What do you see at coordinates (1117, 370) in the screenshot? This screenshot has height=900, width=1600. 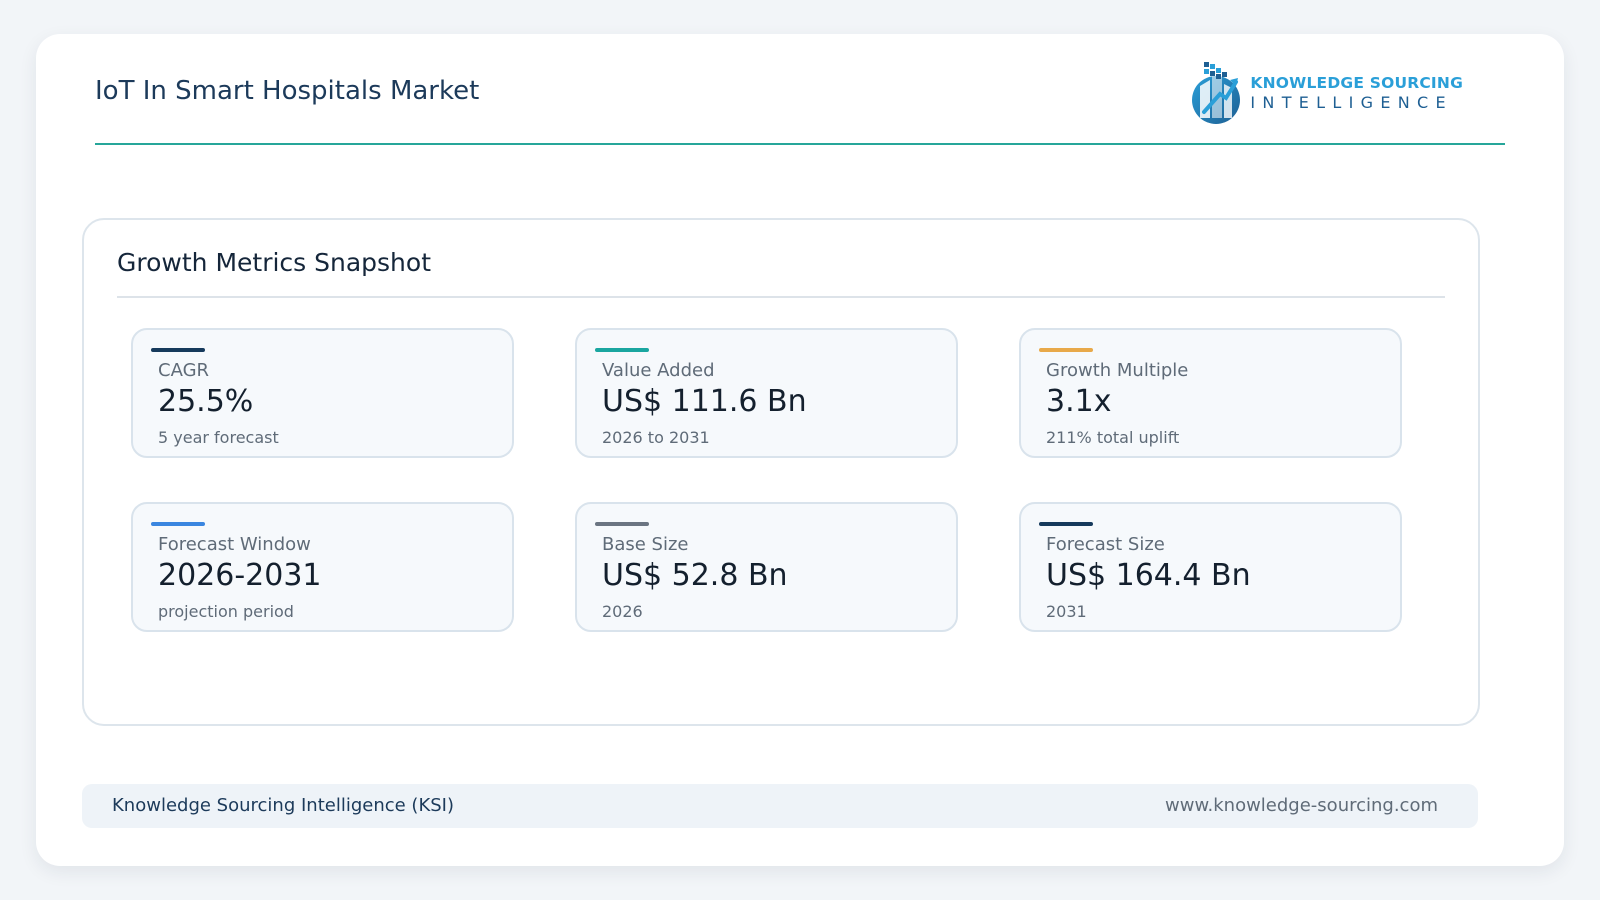 I see `metric-label: Growth Multiple` at bounding box center [1117, 370].